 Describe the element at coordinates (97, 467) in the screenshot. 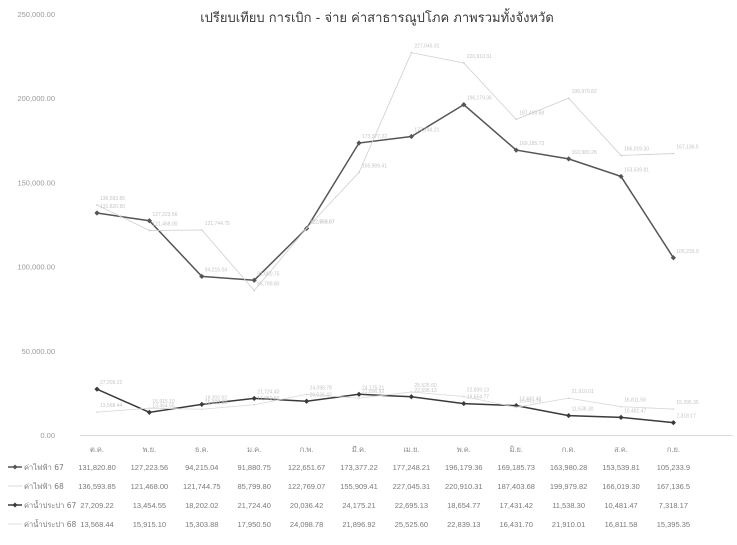

I see `table-cell: 131,820.80` at that location.